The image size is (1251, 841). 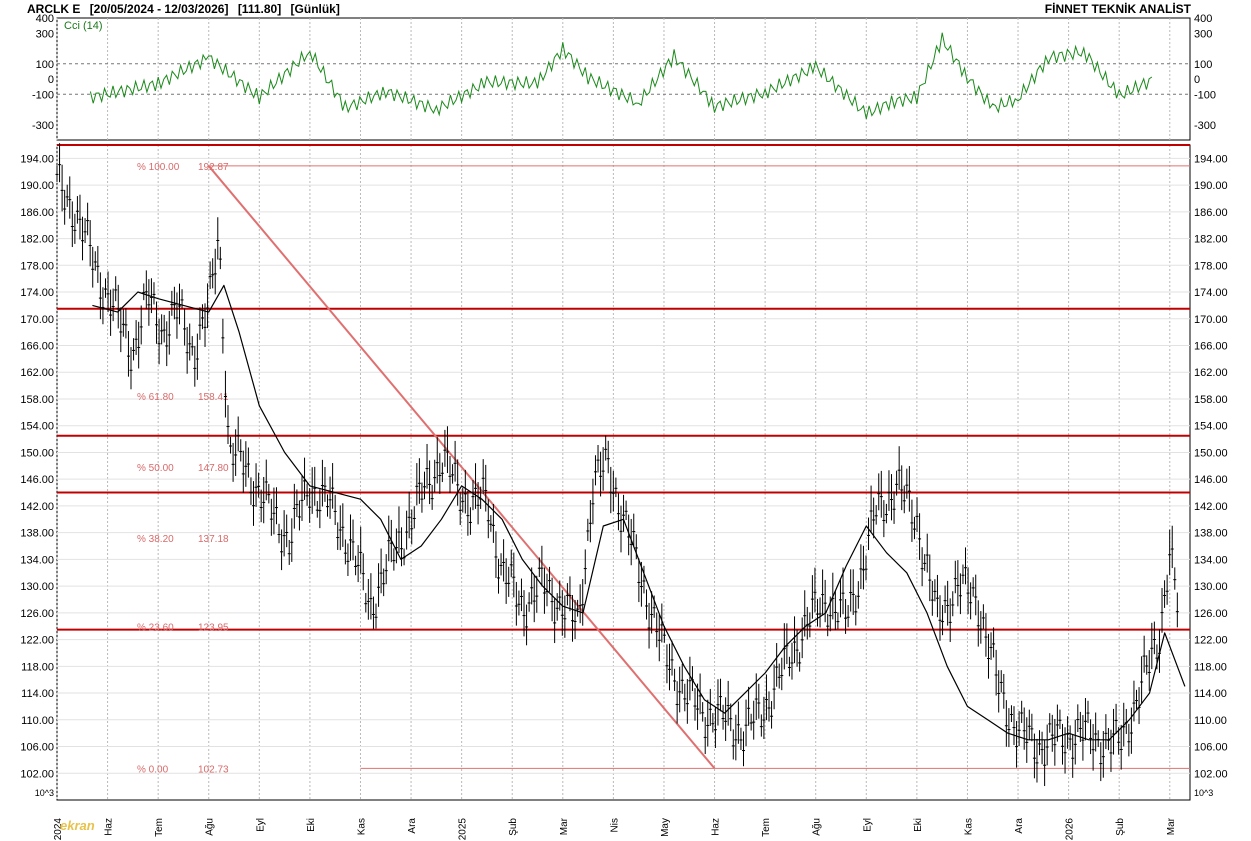 I want to click on fib-level-label: % 0.00, so click(x=153, y=769).